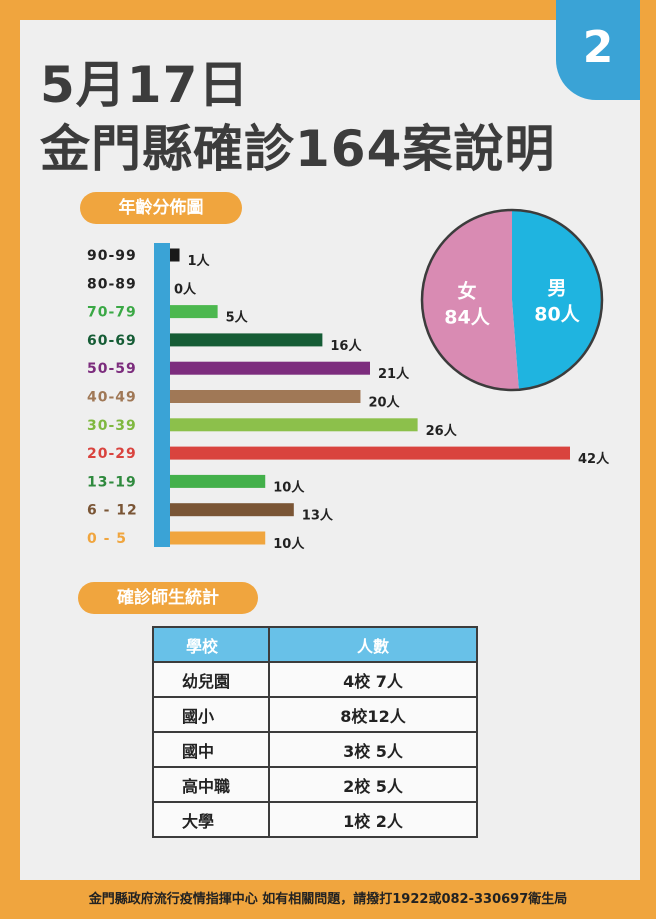  Describe the element at coordinates (373, 644) in the screenshot. I see `header-count: 人數` at that location.